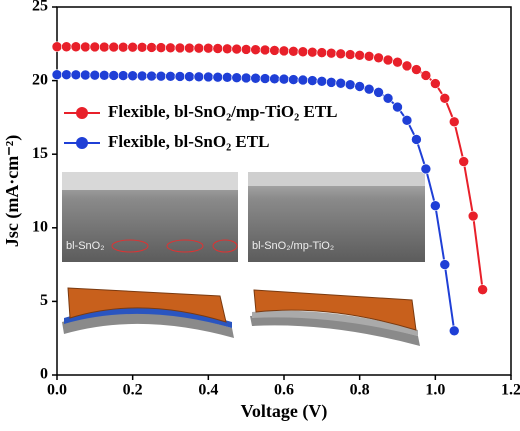 Image resolution: width=520 pixels, height=431 pixels. What do you see at coordinates (223, 111) in the screenshot?
I see `legend-label: Flexible, bl-SnO₂/mp-TiO₂ ETL` at bounding box center [223, 111].